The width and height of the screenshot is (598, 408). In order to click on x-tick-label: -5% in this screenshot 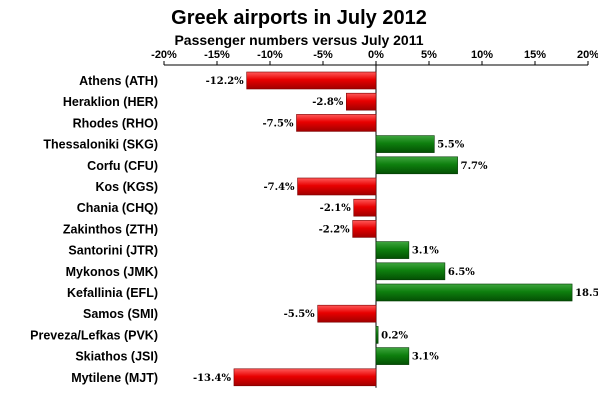, I will do `click(323, 55)`.